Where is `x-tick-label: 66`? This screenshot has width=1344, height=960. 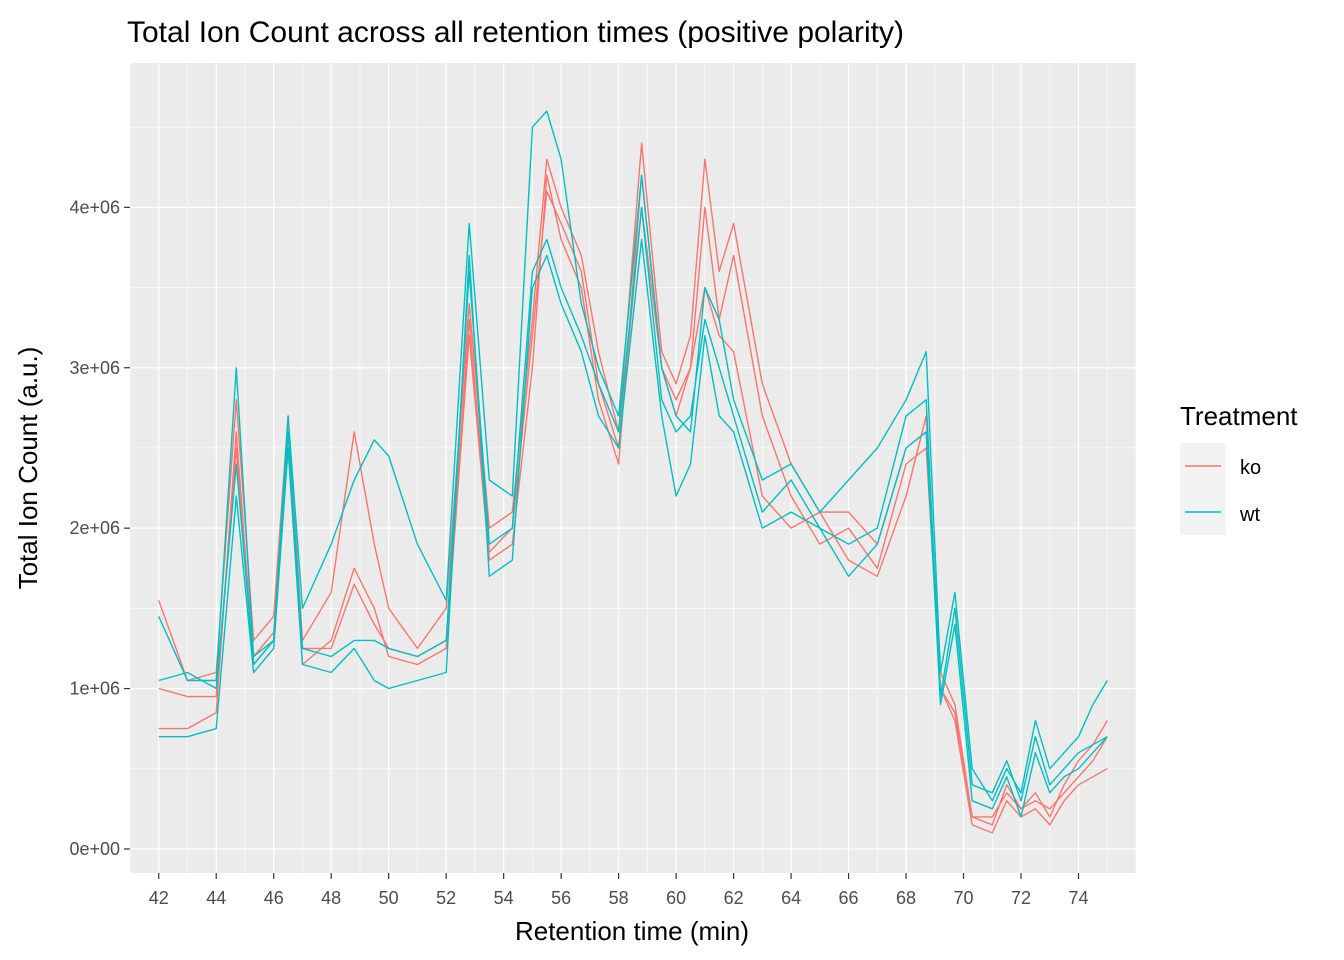
x-tick-label: 66 is located at coordinates (849, 898).